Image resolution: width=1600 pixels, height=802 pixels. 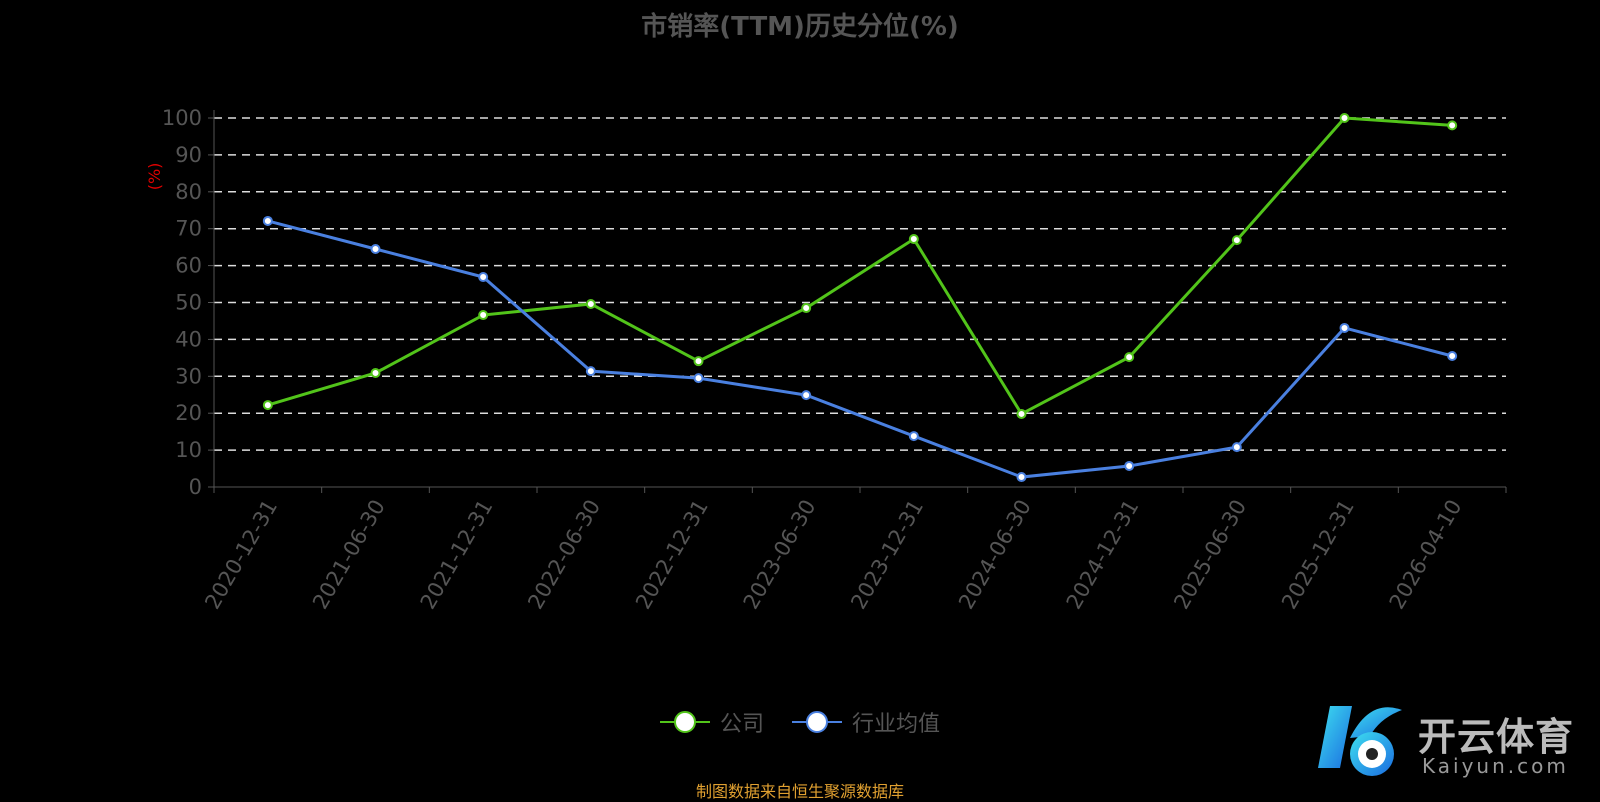 What do you see at coordinates (741, 724) in the screenshot?
I see `legend-label: 公司` at bounding box center [741, 724].